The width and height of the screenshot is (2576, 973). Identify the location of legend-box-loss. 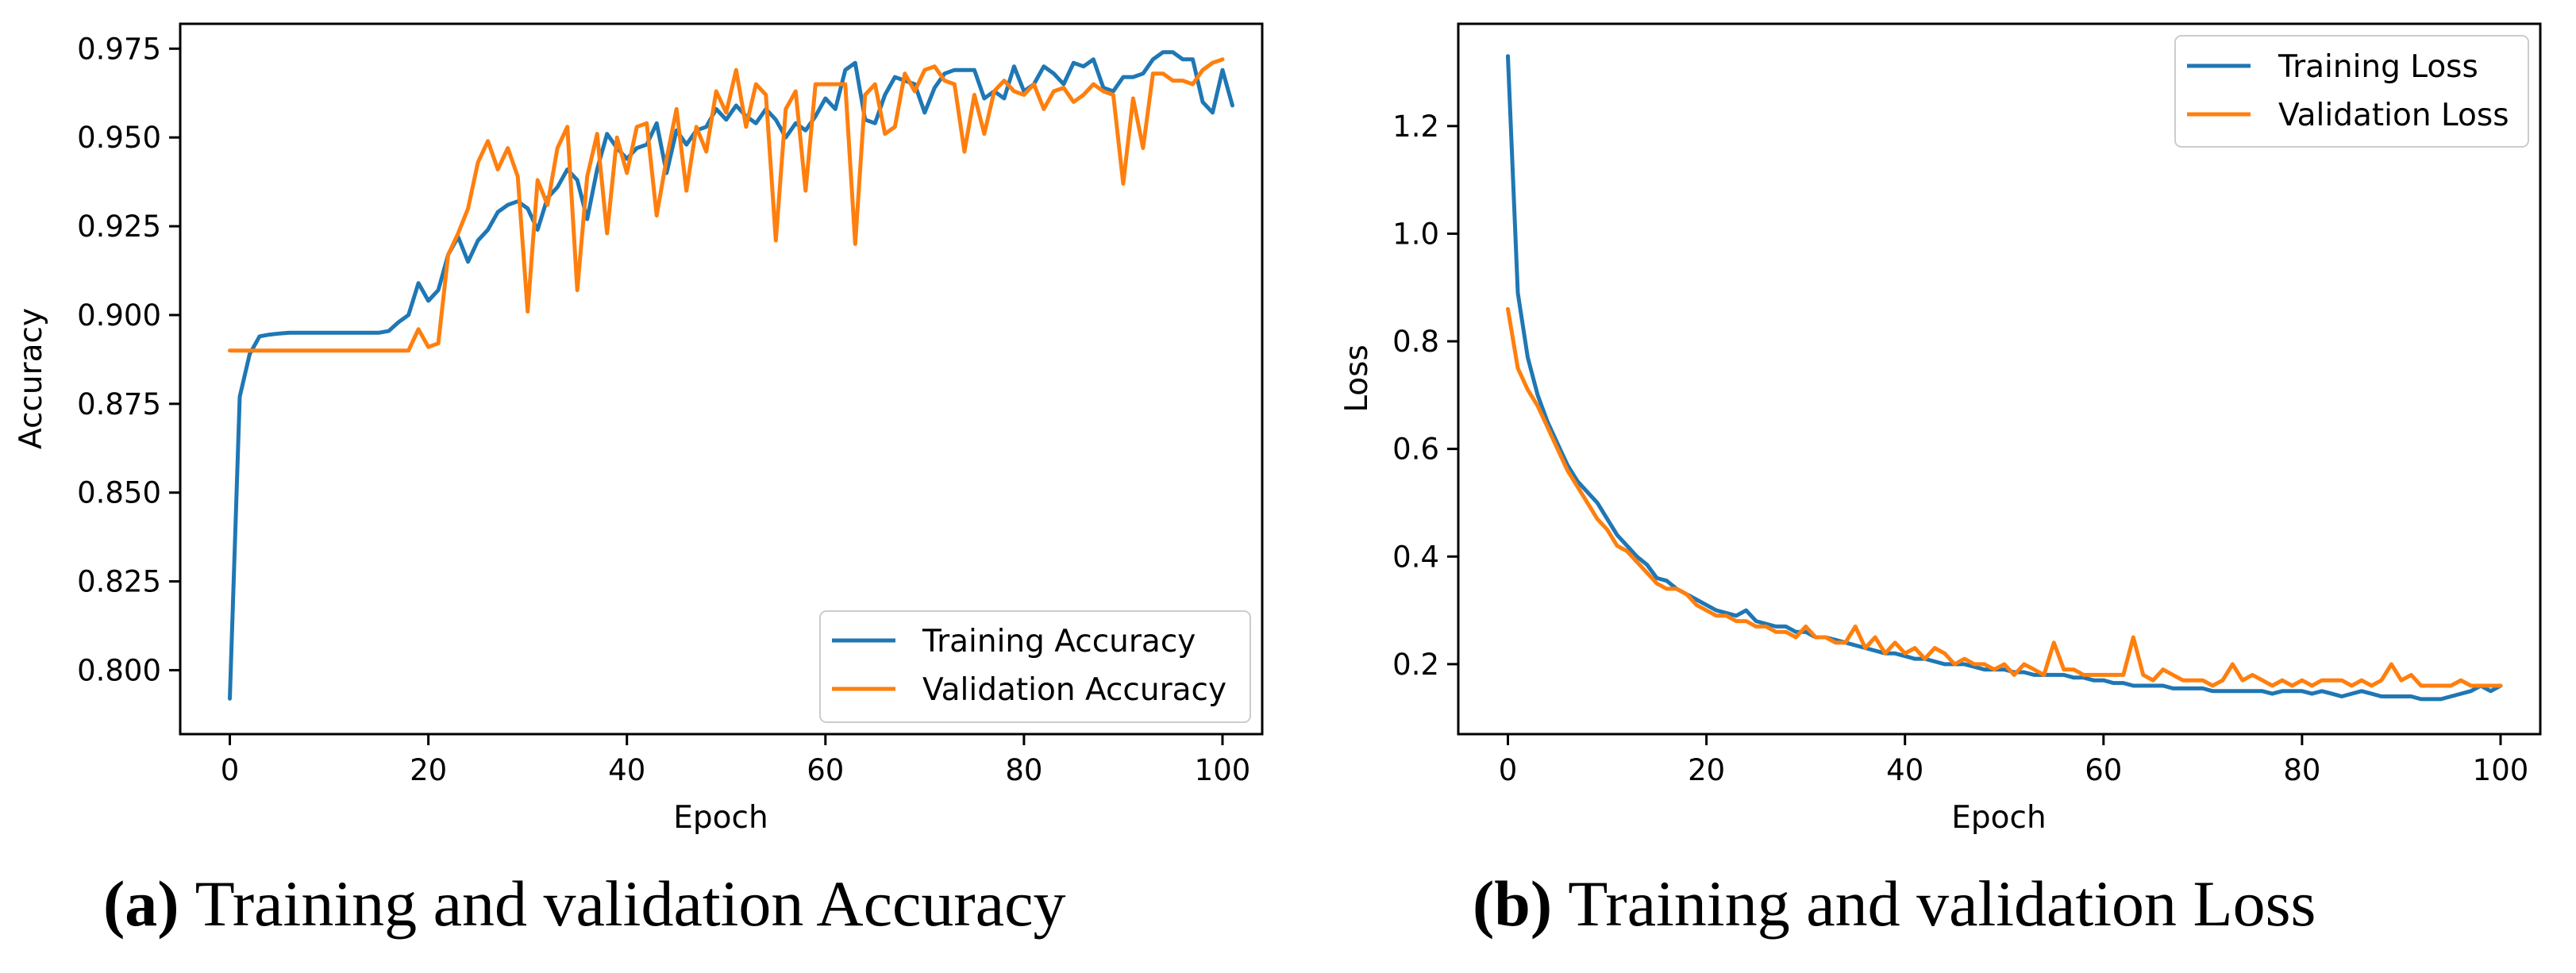
(2351, 91).